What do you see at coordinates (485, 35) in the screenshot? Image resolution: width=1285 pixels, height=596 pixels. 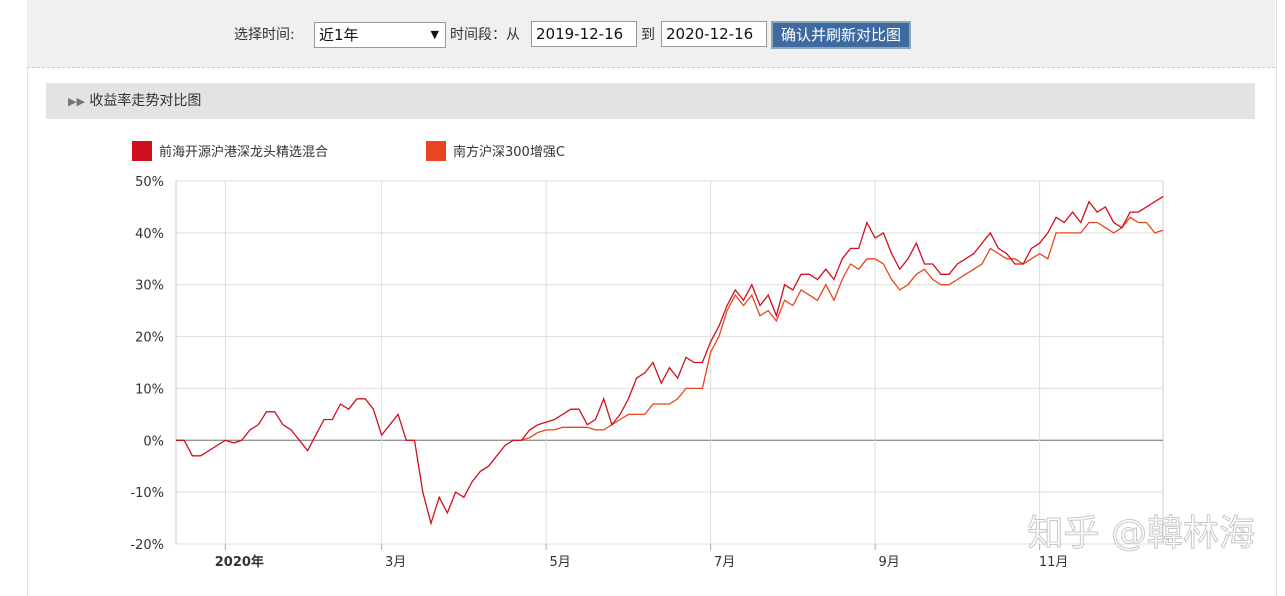 I see `label: 时间段：从` at bounding box center [485, 35].